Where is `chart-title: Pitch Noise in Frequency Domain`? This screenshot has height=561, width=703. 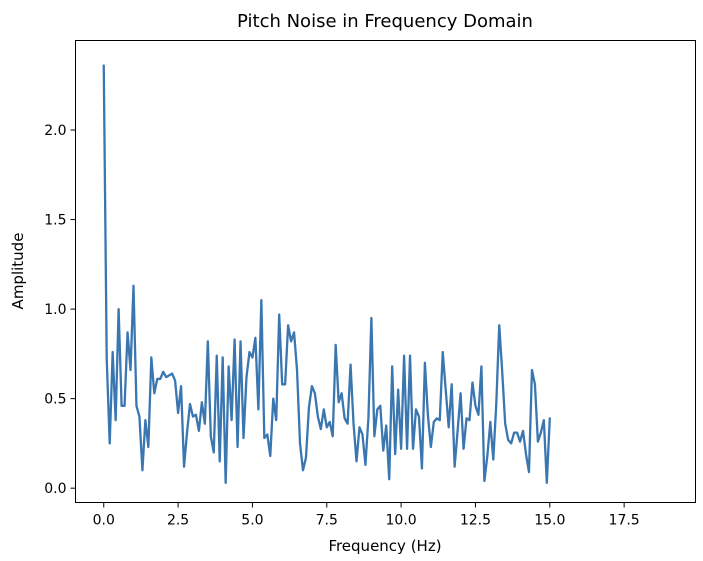
chart-title: Pitch Noise in Frequency Domain is located at coordinates (385, 21).